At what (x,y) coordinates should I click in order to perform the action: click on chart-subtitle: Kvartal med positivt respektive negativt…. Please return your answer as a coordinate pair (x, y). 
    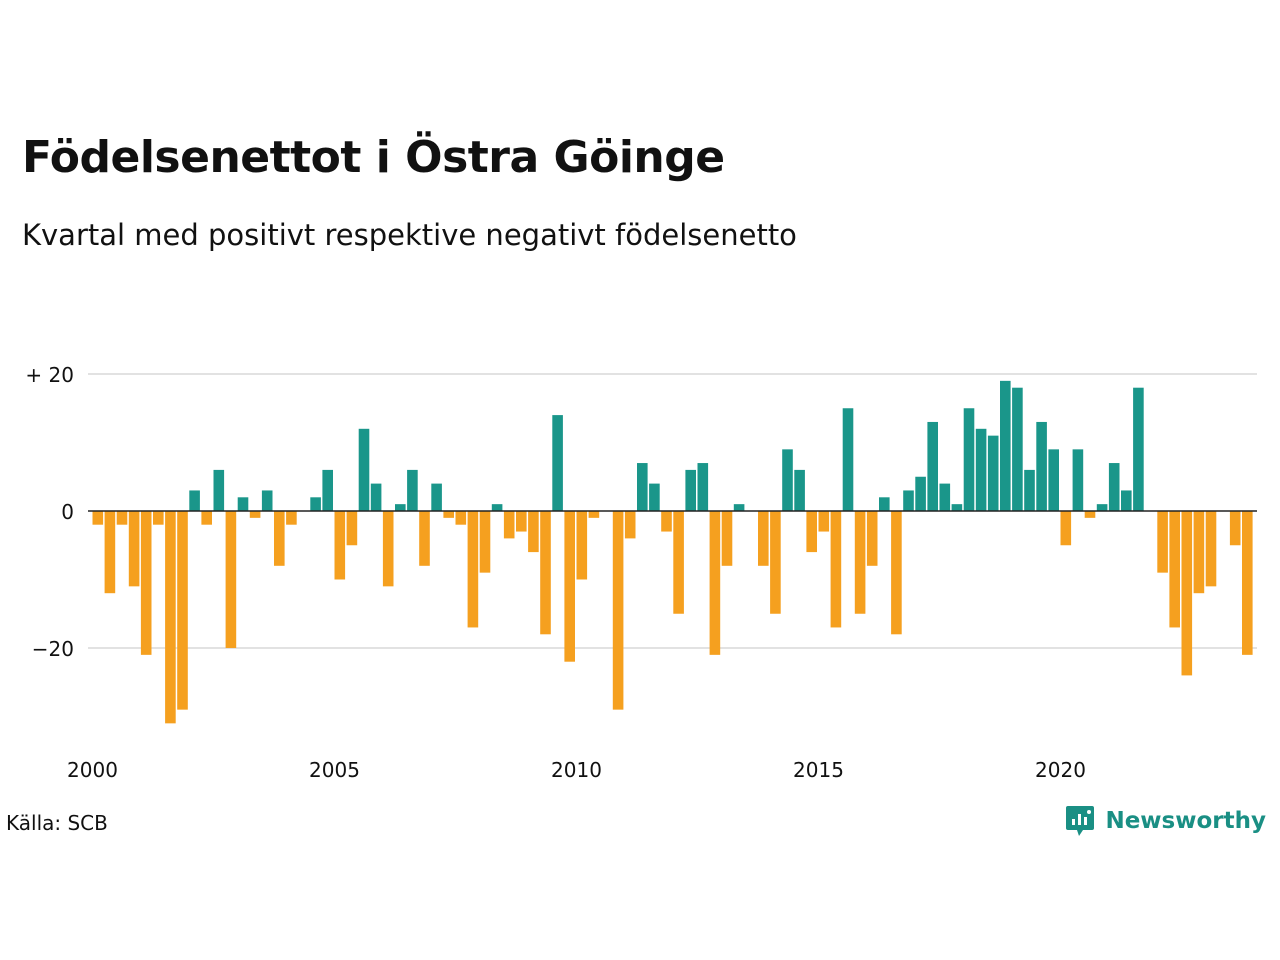
    Looking at the image, I should click on (409, 235).